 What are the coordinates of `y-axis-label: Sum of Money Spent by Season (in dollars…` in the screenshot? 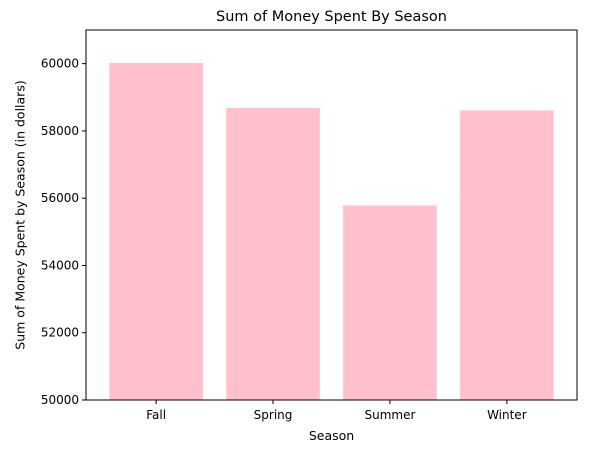 It's located at (19, 214).